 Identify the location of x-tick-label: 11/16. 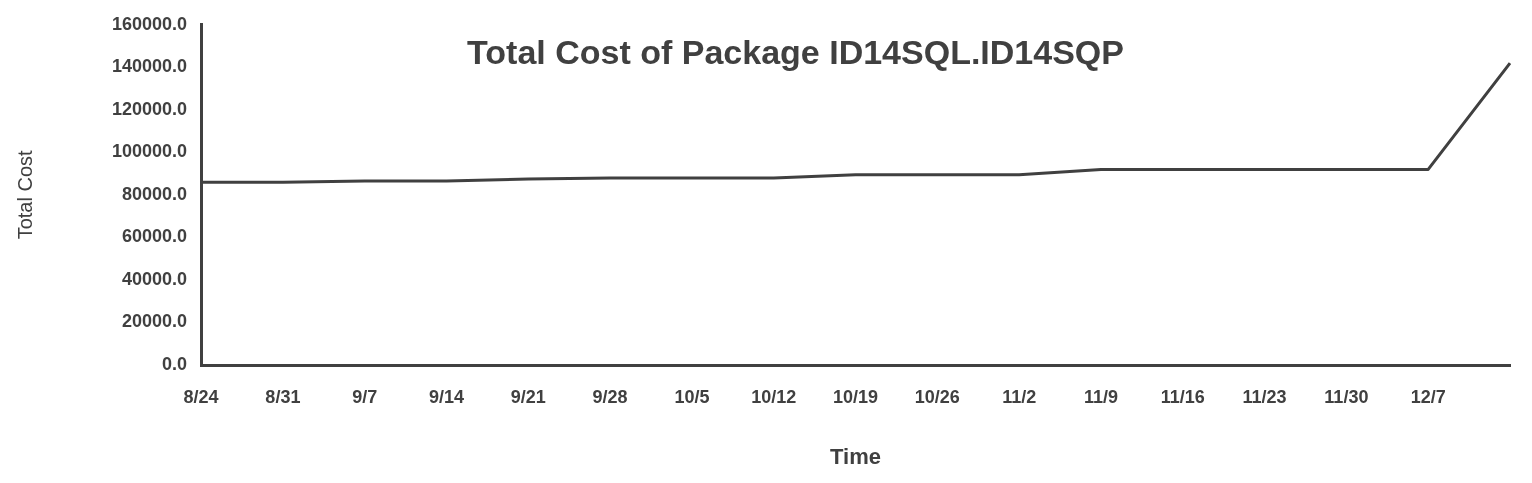
(1182, 396).